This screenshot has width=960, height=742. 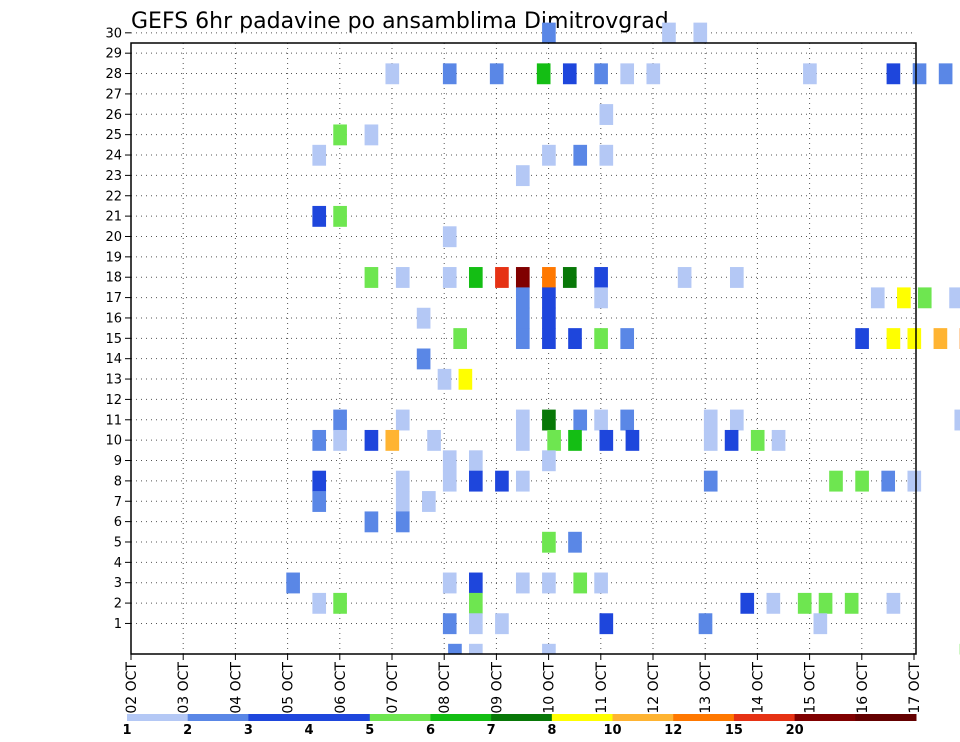 I want to click on x-tick-label: 07 OCT, so click(x=393, y=688).